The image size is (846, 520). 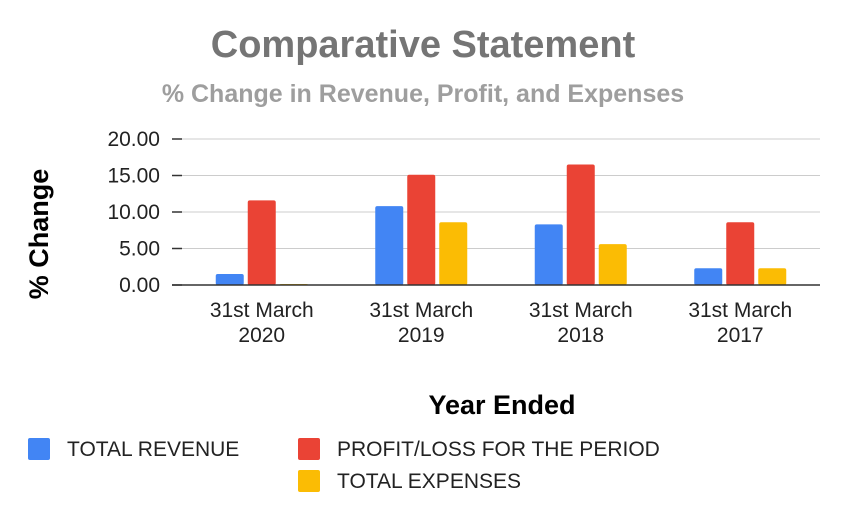 I want to click on y-tick-label: 0.00, so click(x=139, y=285).